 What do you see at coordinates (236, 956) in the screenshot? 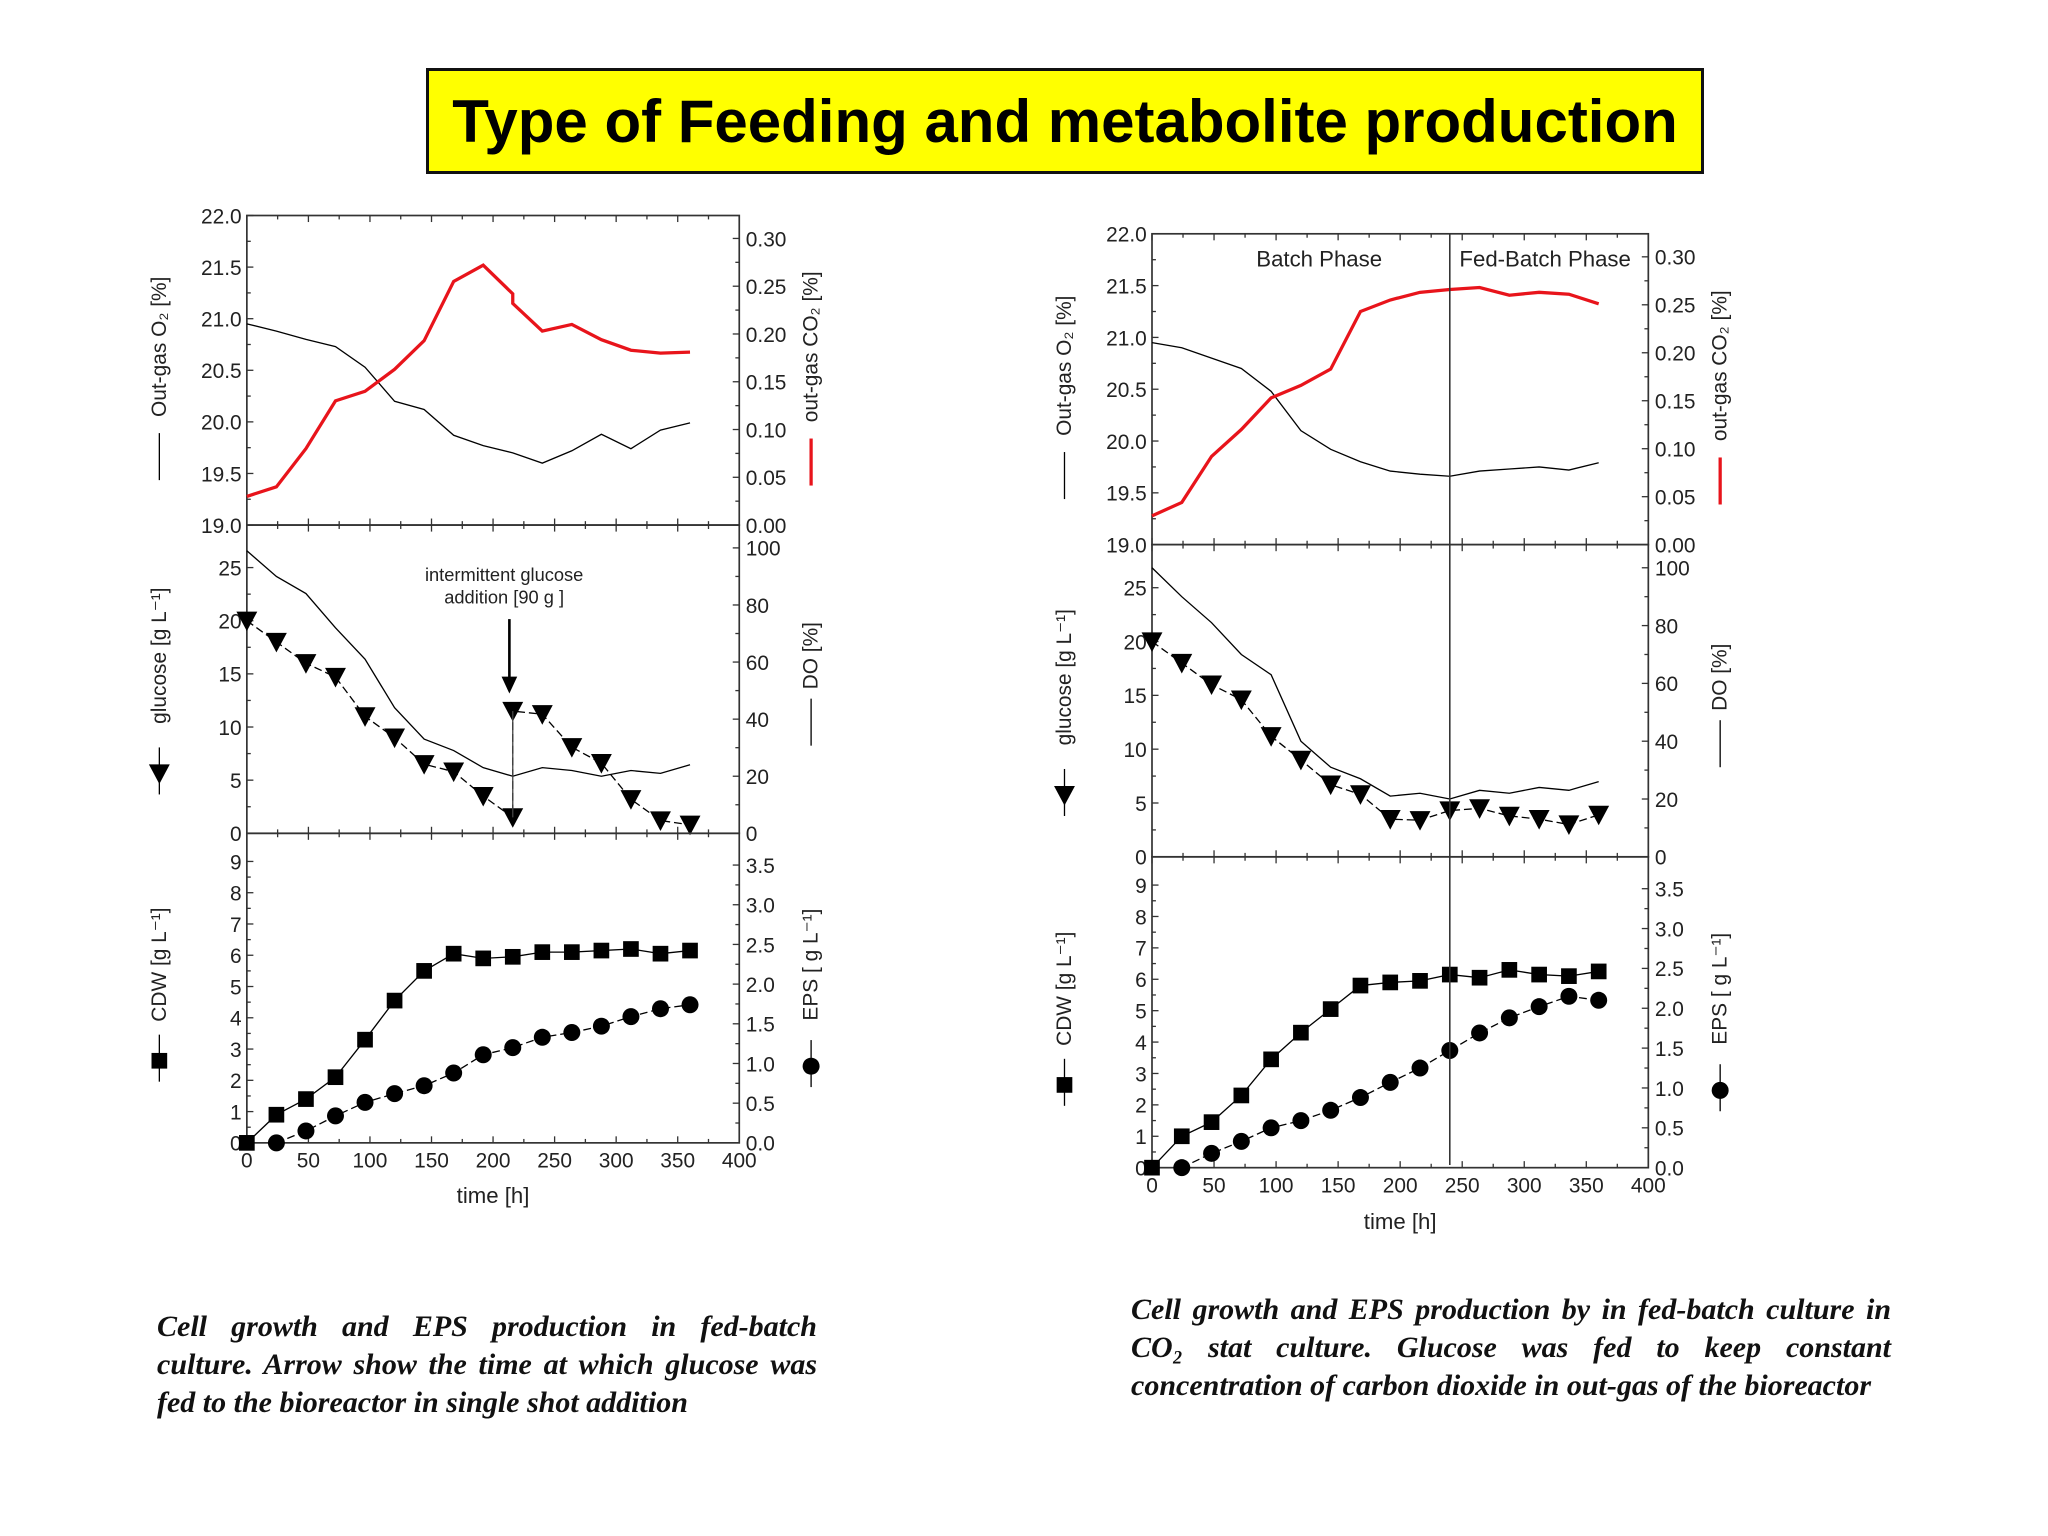
I see `left-y-tick-label: 6` at bounding box center [236, 956].